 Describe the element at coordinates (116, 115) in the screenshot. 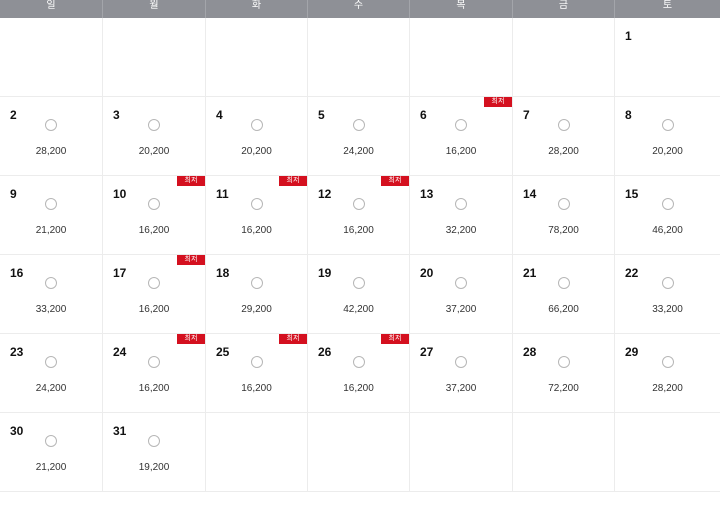

I see `day-number: 3` at that location.